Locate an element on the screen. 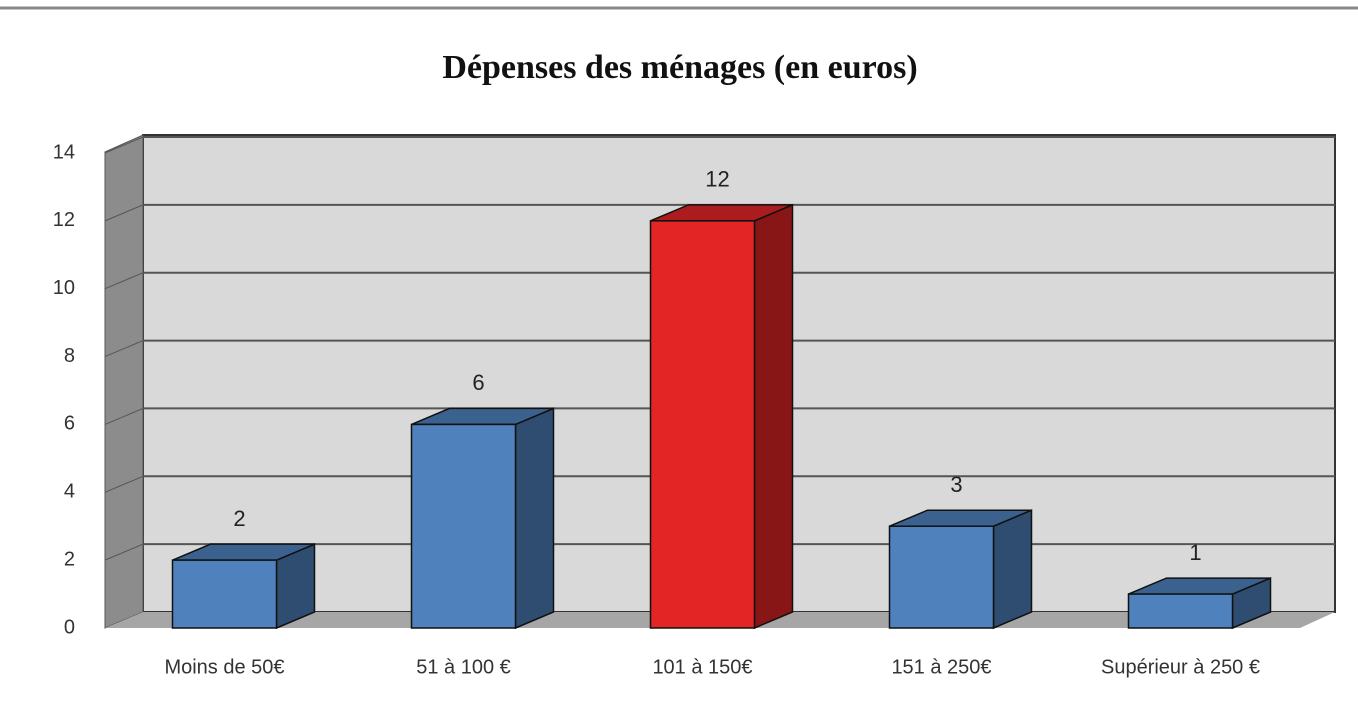  value-label: 3 is located at coordinates (956, 484).